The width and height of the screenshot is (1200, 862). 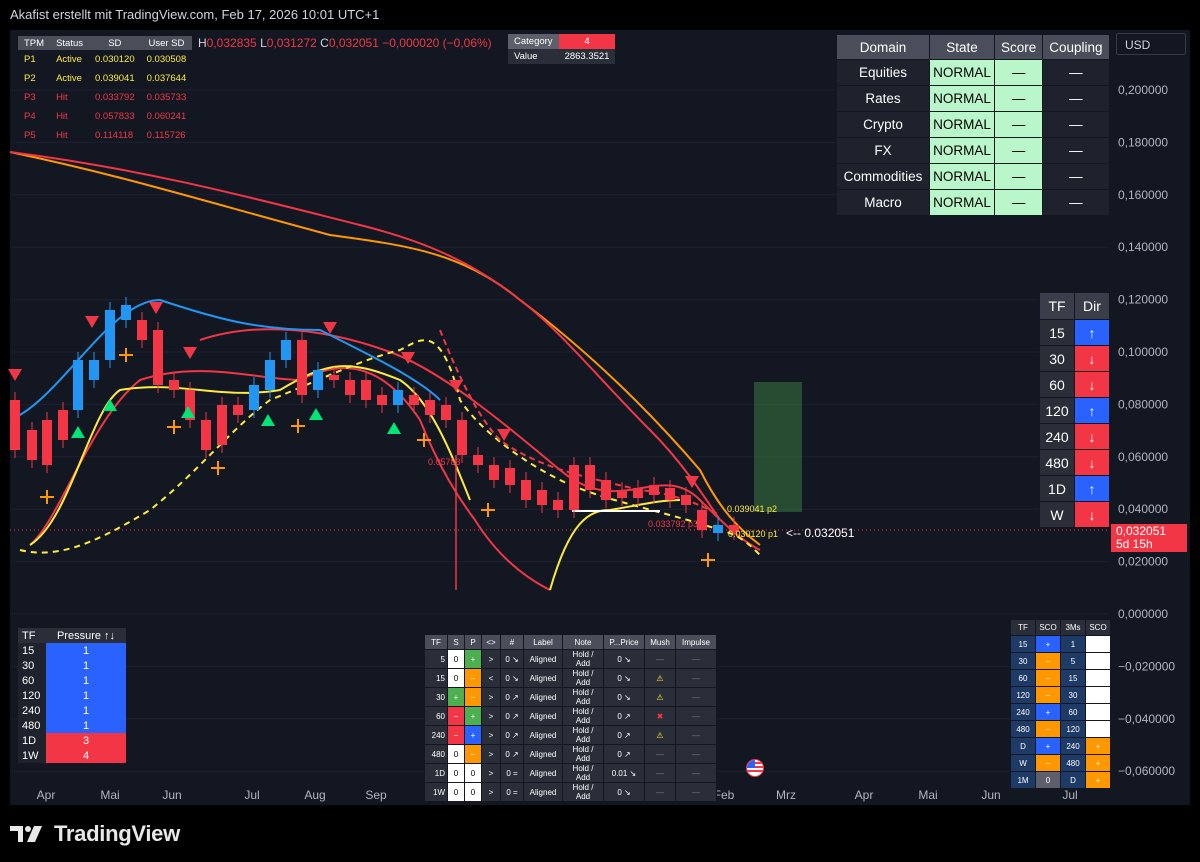 What do you see at coordinates (69, 78) in the screenshot?
I see `tpm-status: Active` at bounding box center [69, 78].